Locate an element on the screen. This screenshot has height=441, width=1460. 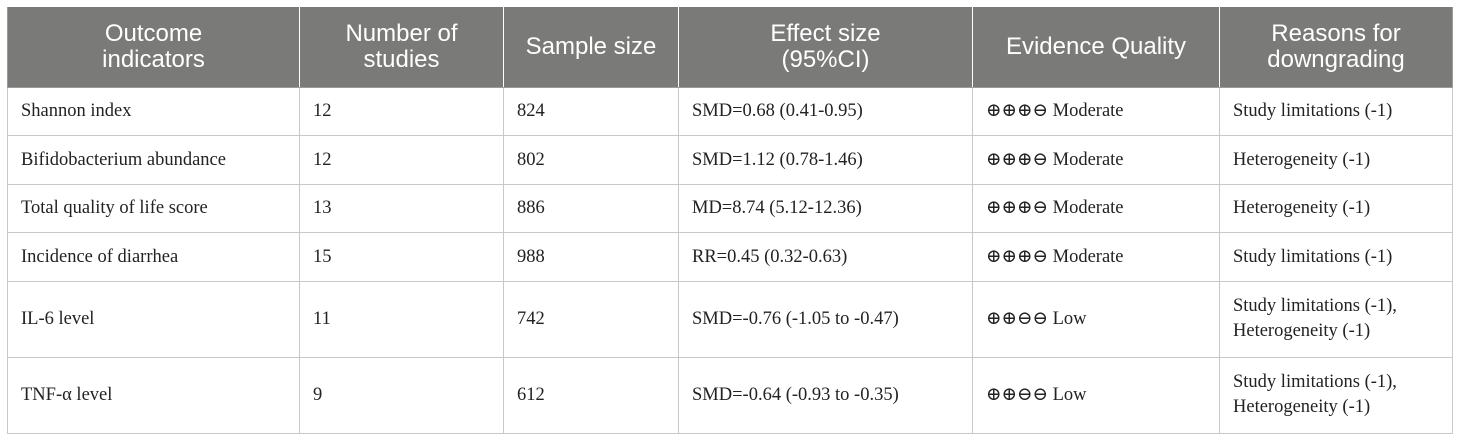
header-sample-size: Sample size is located at coordinates (591, 47).